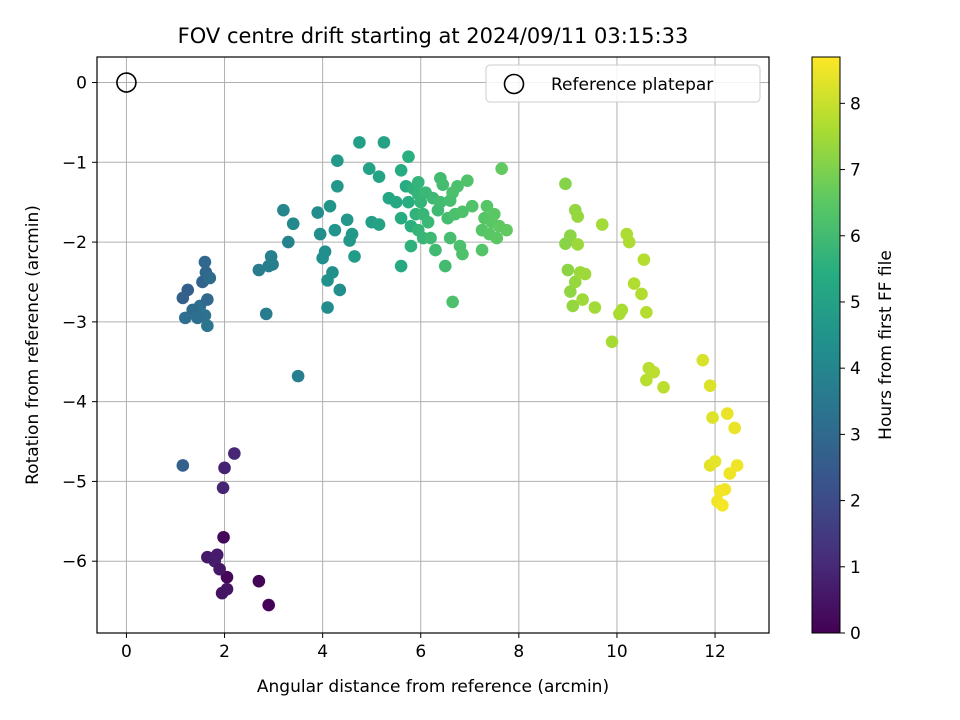  I want to click on y-axis-ticks: 0 −1 −2 −3 −4 −5 −6, so click(79, 323).